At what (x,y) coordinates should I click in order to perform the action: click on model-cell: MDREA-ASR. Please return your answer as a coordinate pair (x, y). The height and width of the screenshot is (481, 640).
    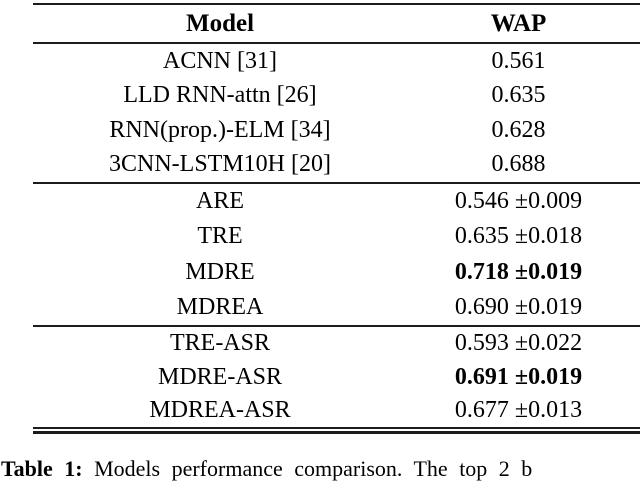
    Looking at the image, I should click on (220, 409).